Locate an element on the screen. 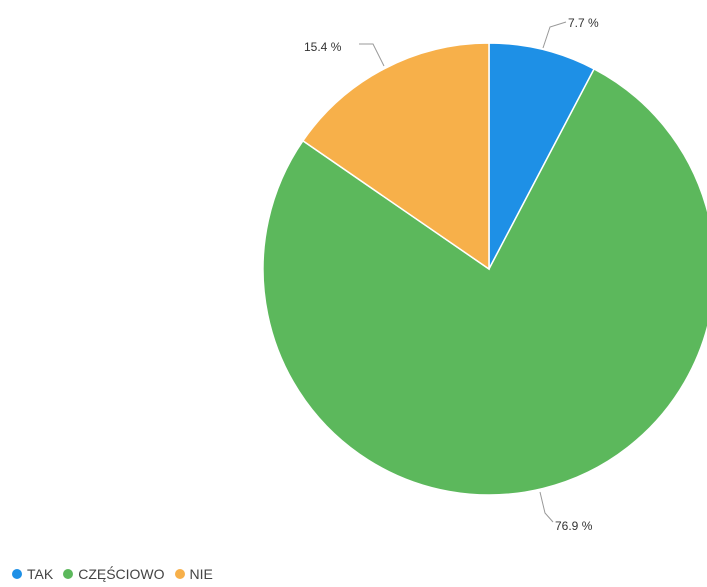 This screenshot has height=587, width=707. legend: TAK CZĘŚCIOWO NIE is located at coordinates (112, 574).